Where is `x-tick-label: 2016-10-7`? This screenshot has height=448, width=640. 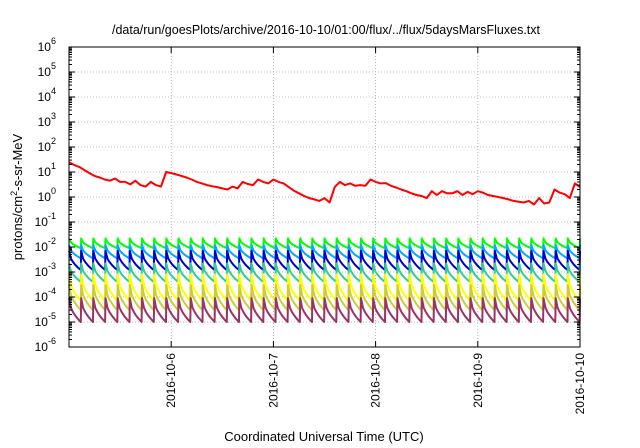
x-tick-label: 2016-10-7 is located at coordinates (273, 380).